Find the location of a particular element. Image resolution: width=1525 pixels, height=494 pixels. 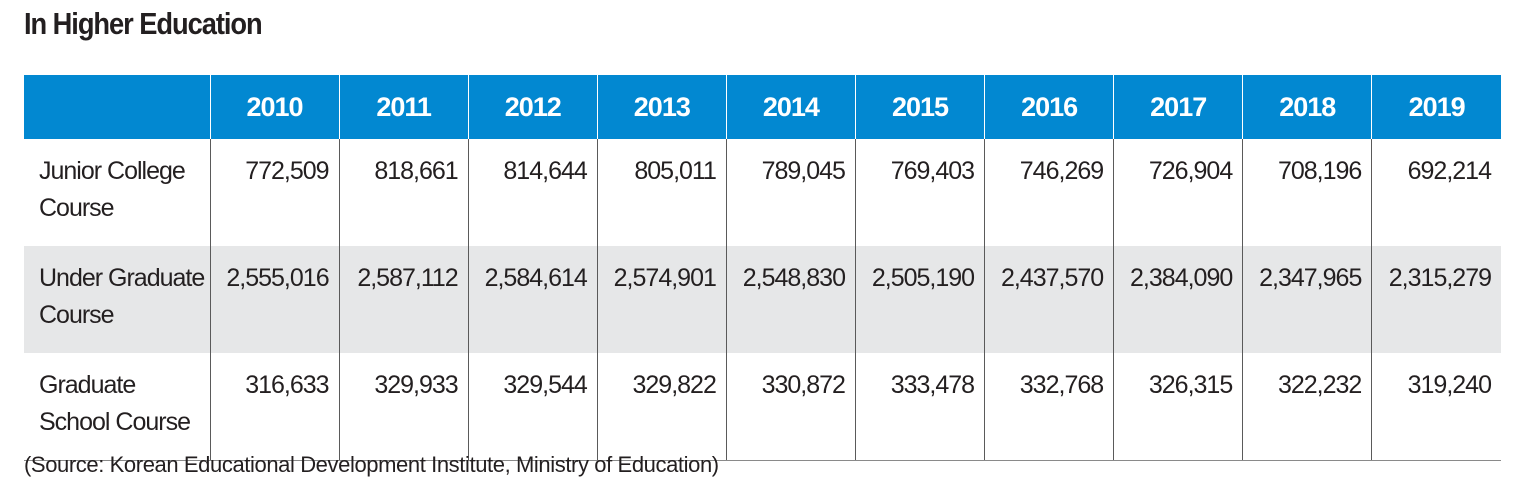

table-cell: 692,214 is located at coordinates (1436, 192).